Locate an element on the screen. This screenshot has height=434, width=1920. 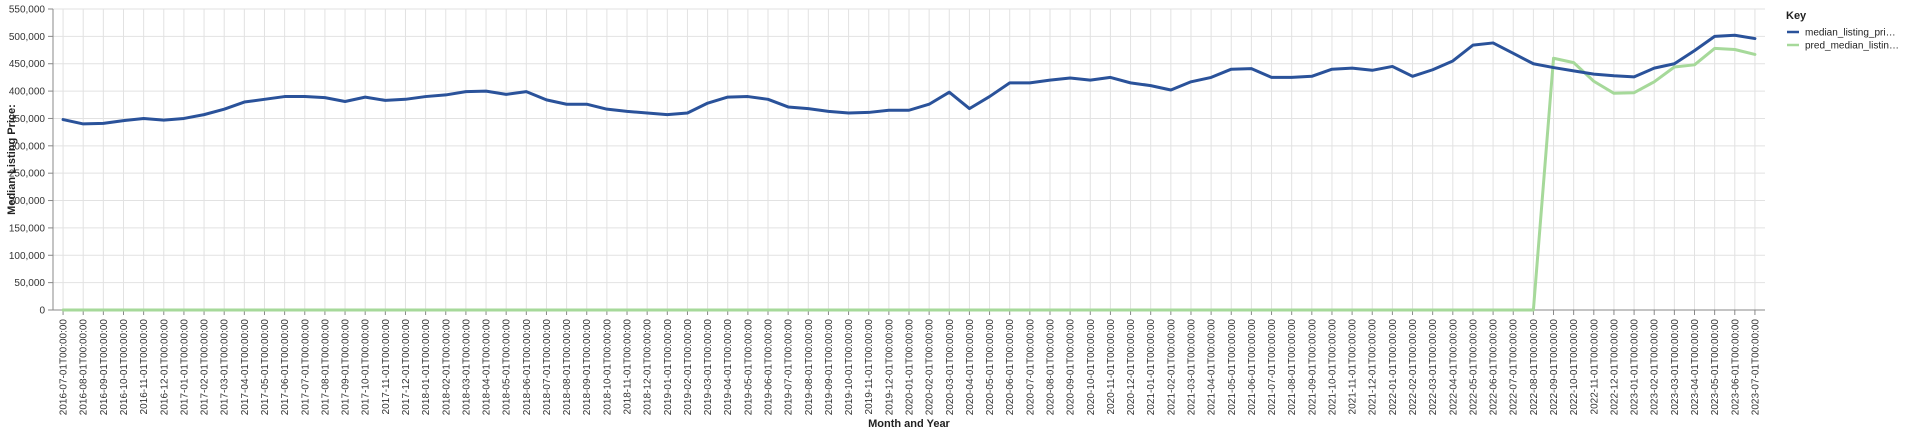
x-tick-label: 2019-12-01T00:00:00 is located at coordinates (889, 367).